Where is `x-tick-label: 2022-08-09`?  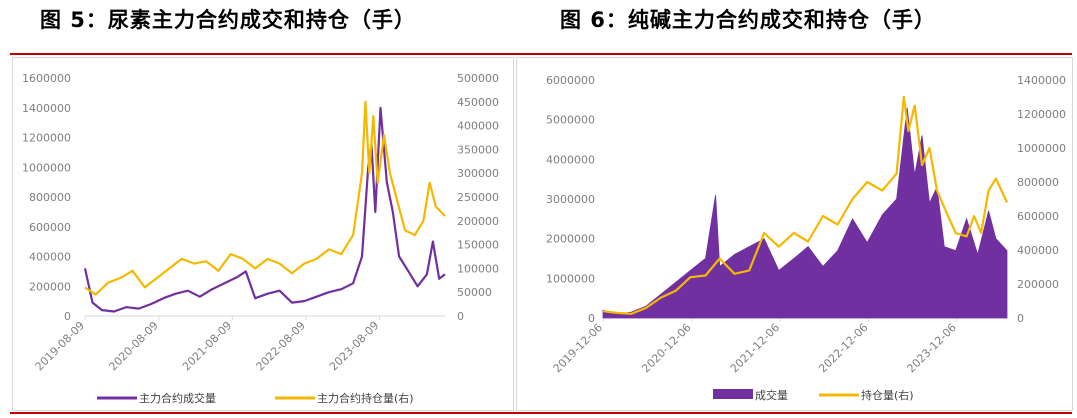 x-tick-label: 2022-08-09 is located at coordinates (281, 346).